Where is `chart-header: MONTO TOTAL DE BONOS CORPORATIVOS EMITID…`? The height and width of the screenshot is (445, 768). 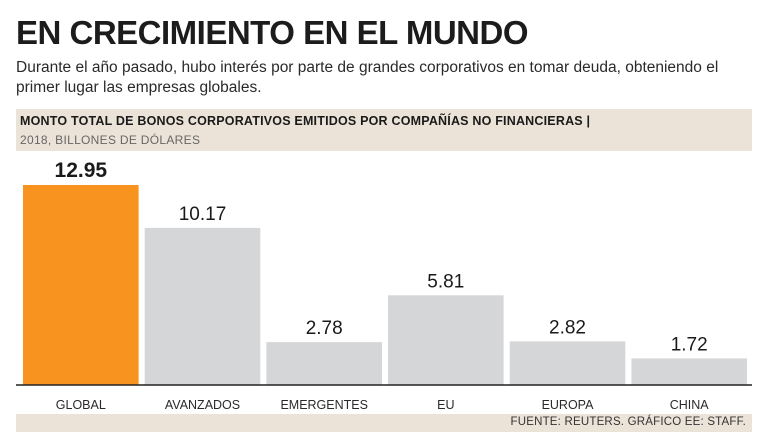 chart-header: MONTO TOTAL DE BONOS CORPORATIVOS EMITID… is located at coordinates (384, 130).